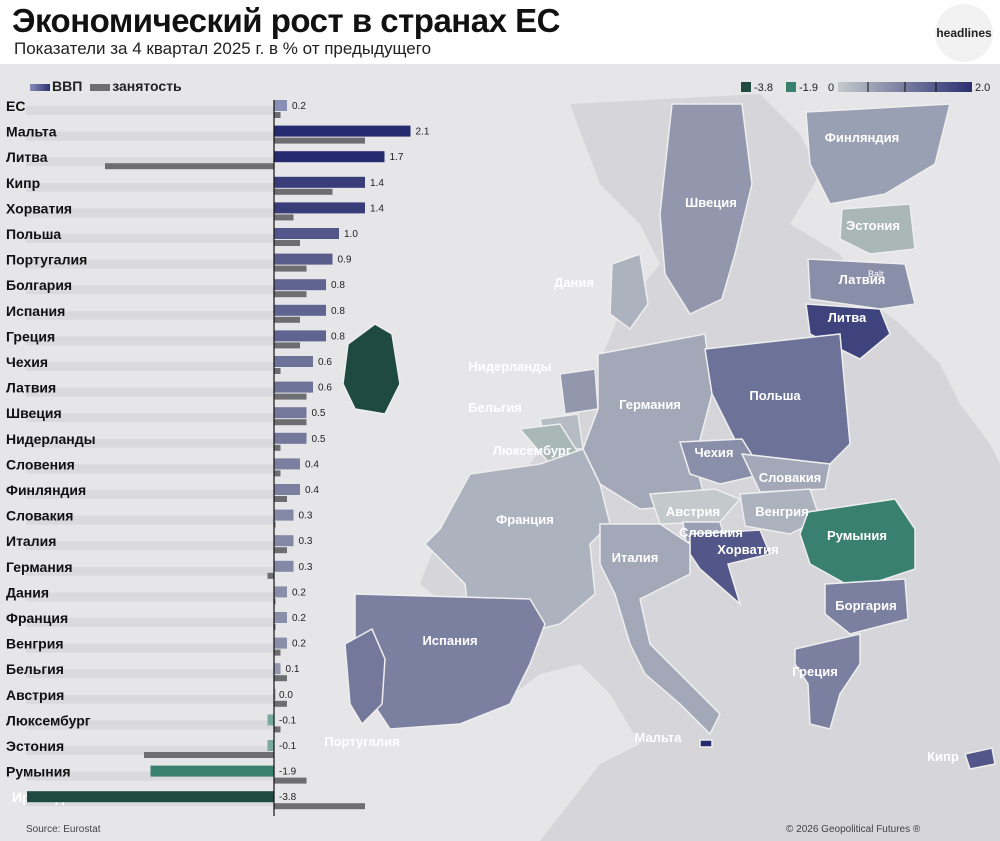  I want to click on category-label: Словакия, so click(39, 516).